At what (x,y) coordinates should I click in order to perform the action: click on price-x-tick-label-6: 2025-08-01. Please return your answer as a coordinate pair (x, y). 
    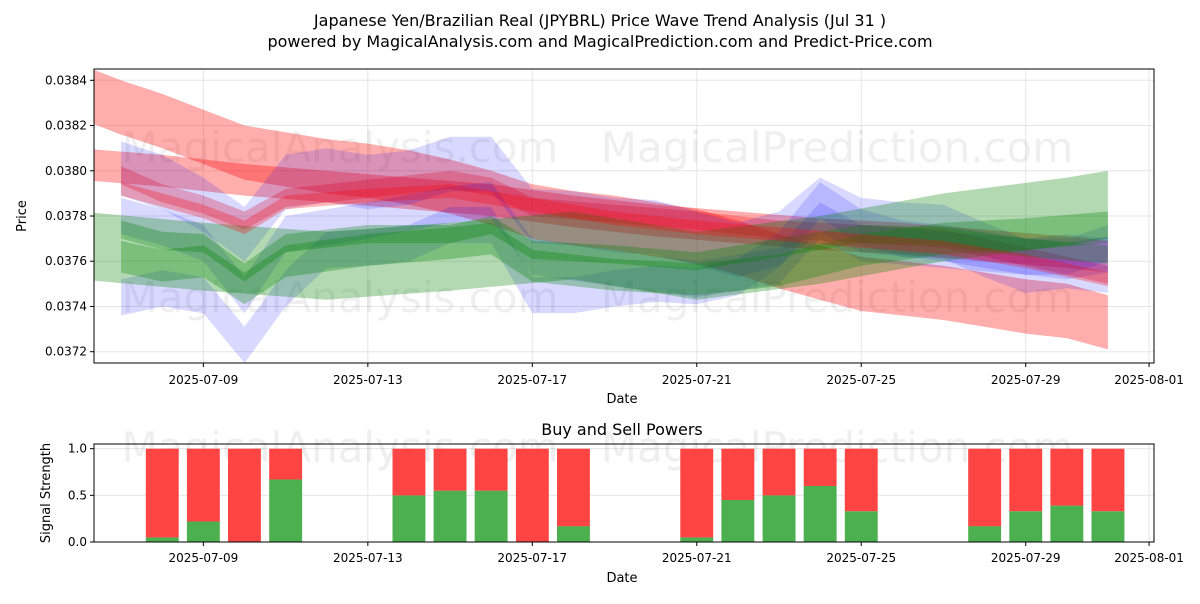
    Looking at the image, I should click on (1149, 380).